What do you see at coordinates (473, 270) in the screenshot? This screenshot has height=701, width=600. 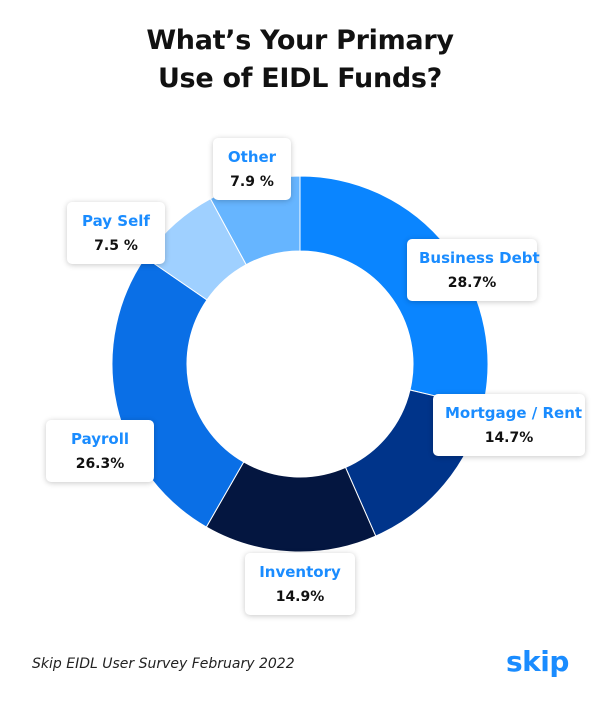 I see `slice-label-business-debt: Business Debt 28.7%` at bounding box center [473, 270].